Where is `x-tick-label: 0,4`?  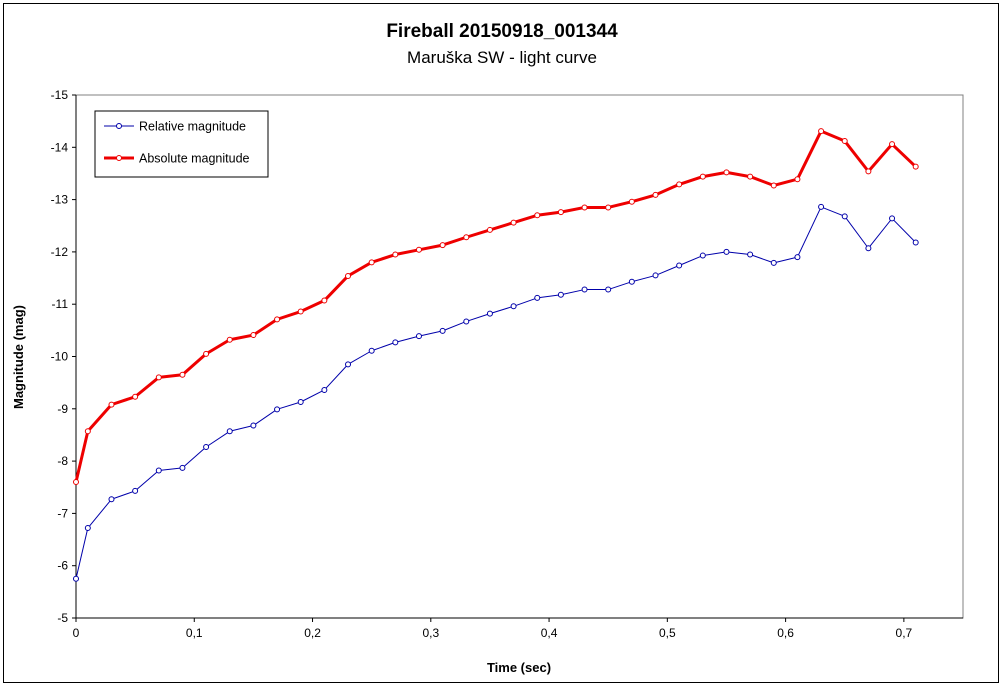 x-tick-label: 0,4 is located at coordinates (549, 633).